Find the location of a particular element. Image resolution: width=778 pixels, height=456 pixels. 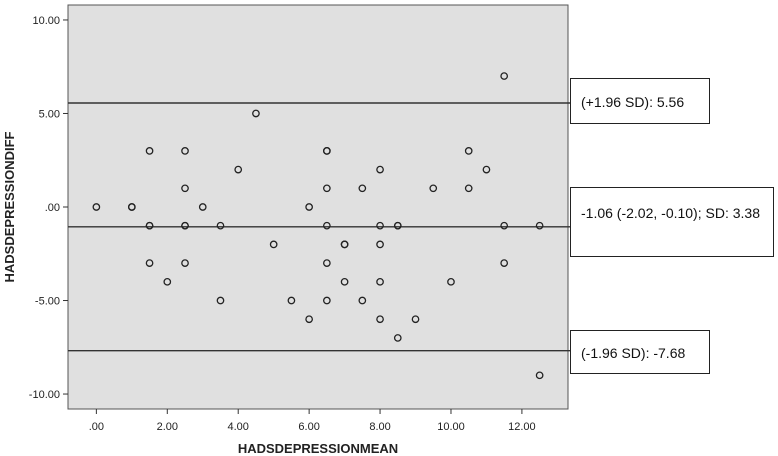

y-tick-label: .00 is located at coordinates (52, 208).